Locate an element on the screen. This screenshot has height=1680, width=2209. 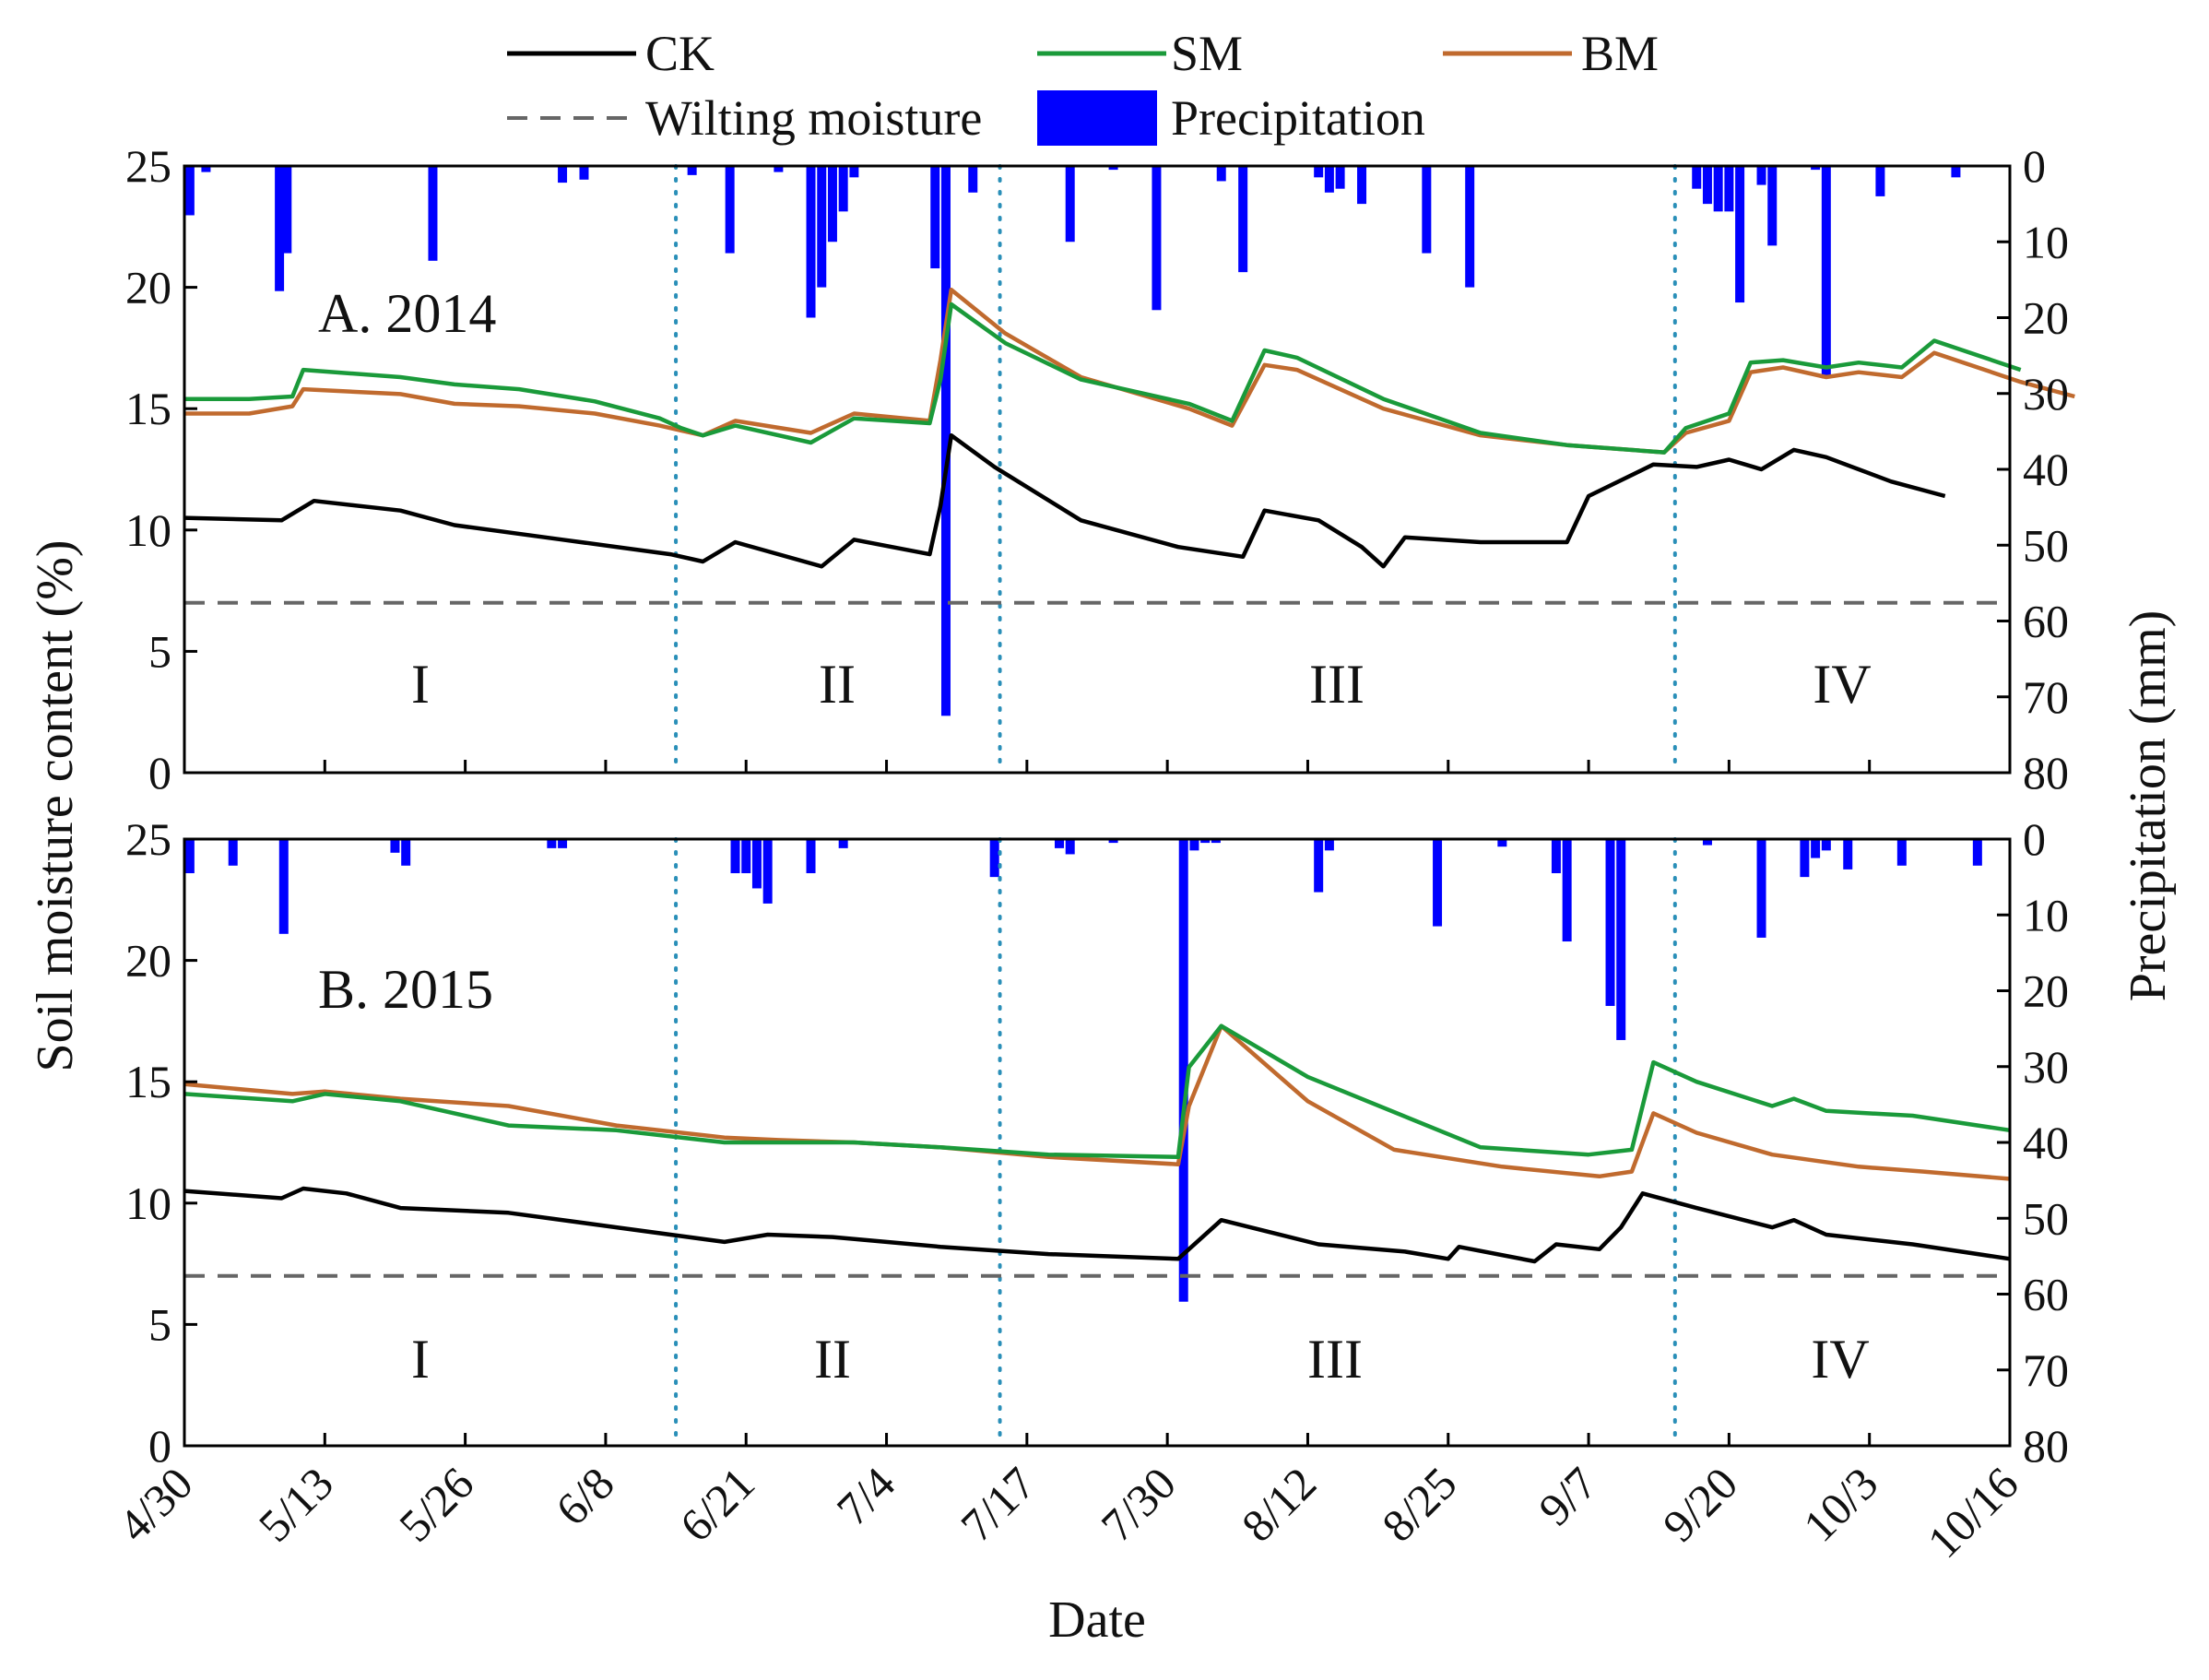
panel-b-y2-tick-label-1: 10 is located at coordinates (2046, 915).